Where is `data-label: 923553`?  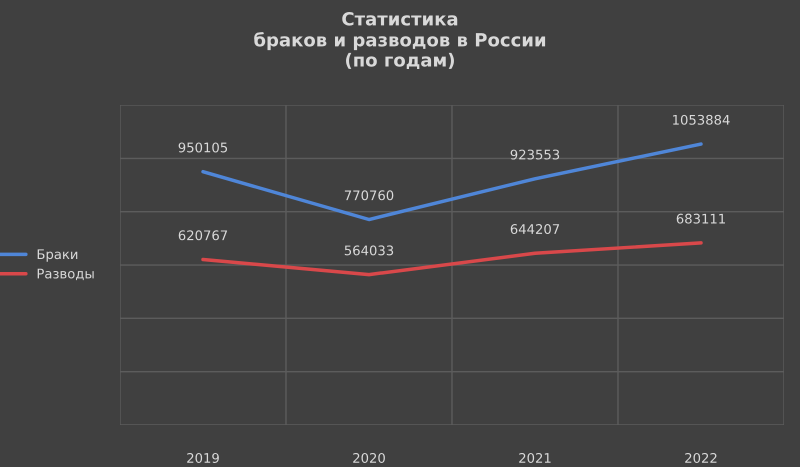 data-label: 923553 is located at coordinates (535, 155).